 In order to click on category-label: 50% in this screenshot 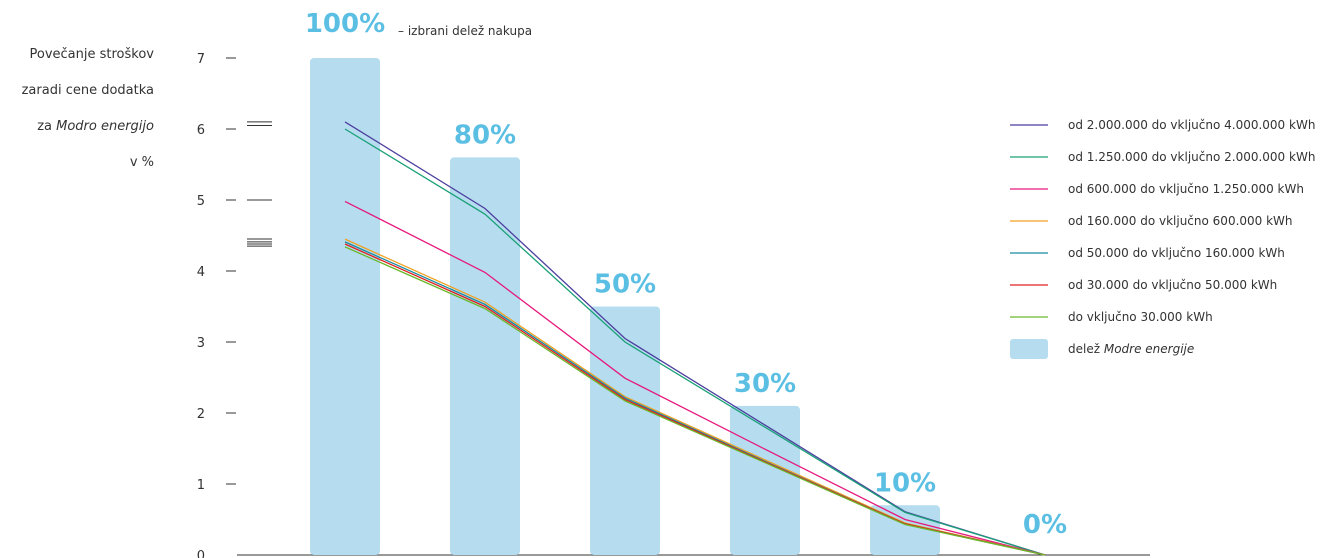, I will do `click(625, 285)`.